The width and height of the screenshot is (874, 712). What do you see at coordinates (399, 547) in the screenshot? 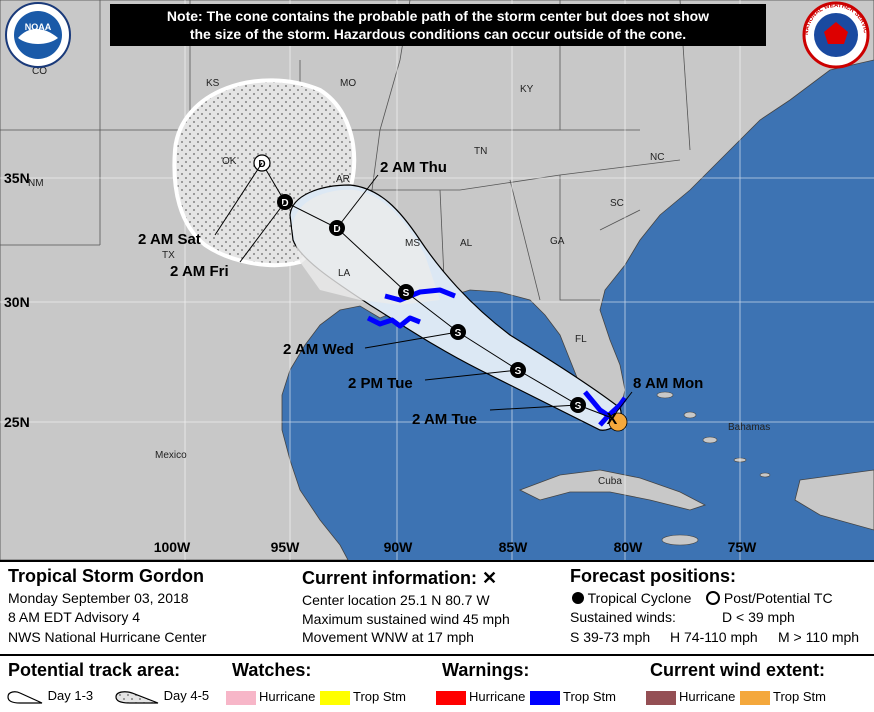
I see `label-lon-90w: 90W` at bounding box center [399, 547].